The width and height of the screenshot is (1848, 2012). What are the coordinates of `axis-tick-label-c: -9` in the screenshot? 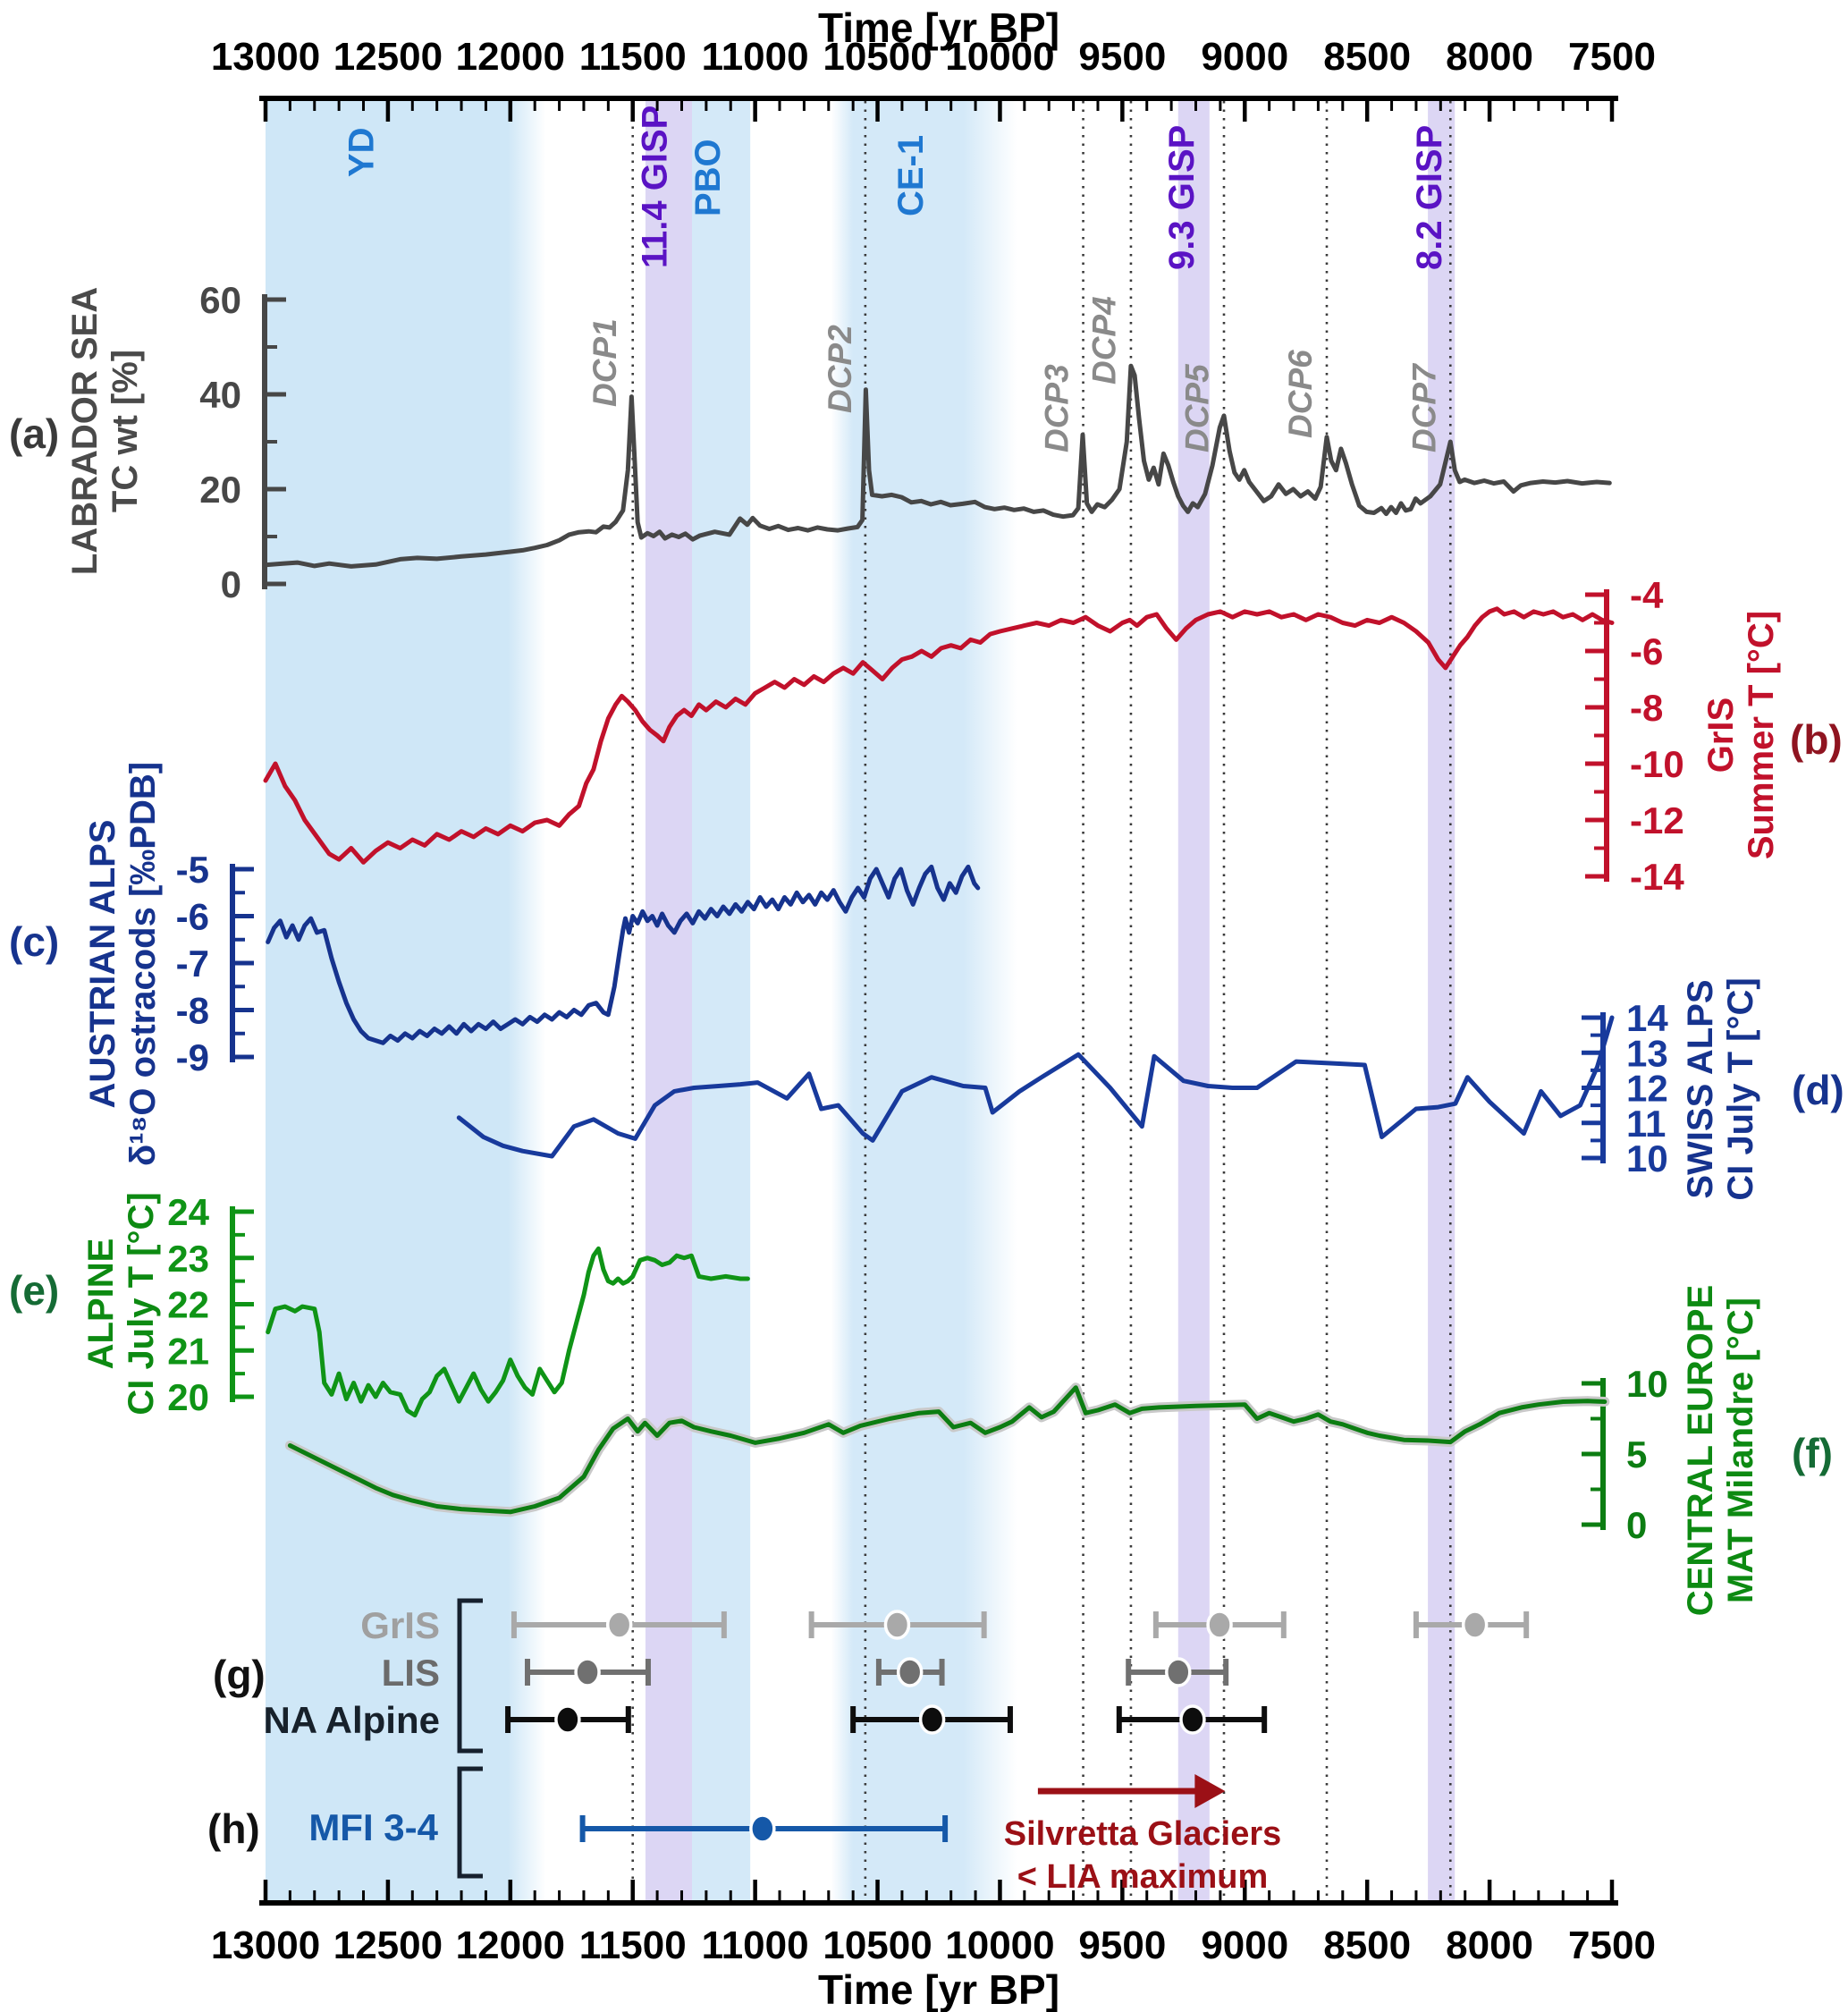 It's located at (192, 1057).